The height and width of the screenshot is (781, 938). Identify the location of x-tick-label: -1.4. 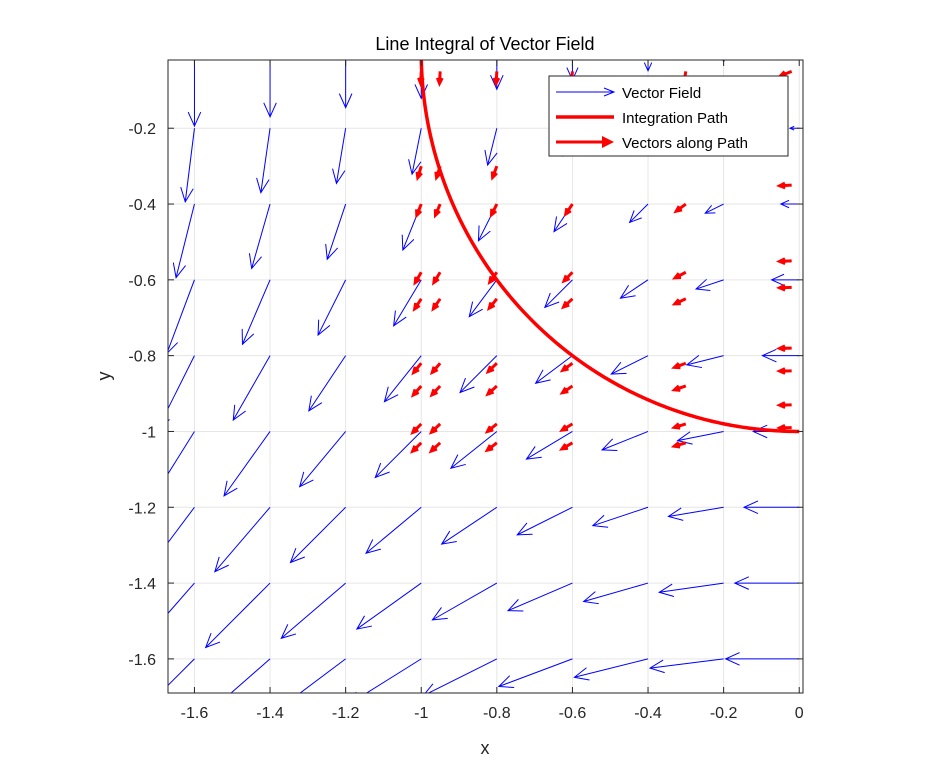
(270, 713).